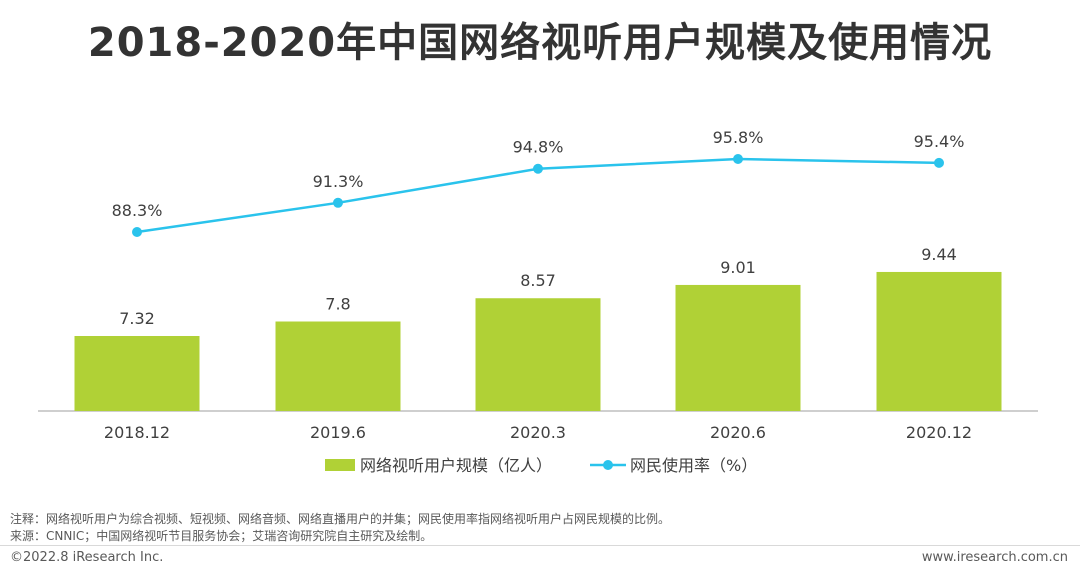 This screenshot has width=1080, height=582. Describe the element at coordinates (538, 168) in the screenshot. I see `usage-rate-point-2020.3` at that location.